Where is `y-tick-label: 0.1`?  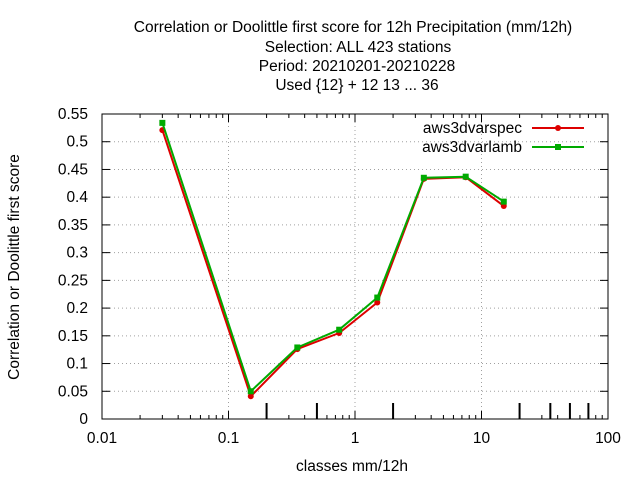 y-tick-label: 0.1 is located at coordinates (77, 364).